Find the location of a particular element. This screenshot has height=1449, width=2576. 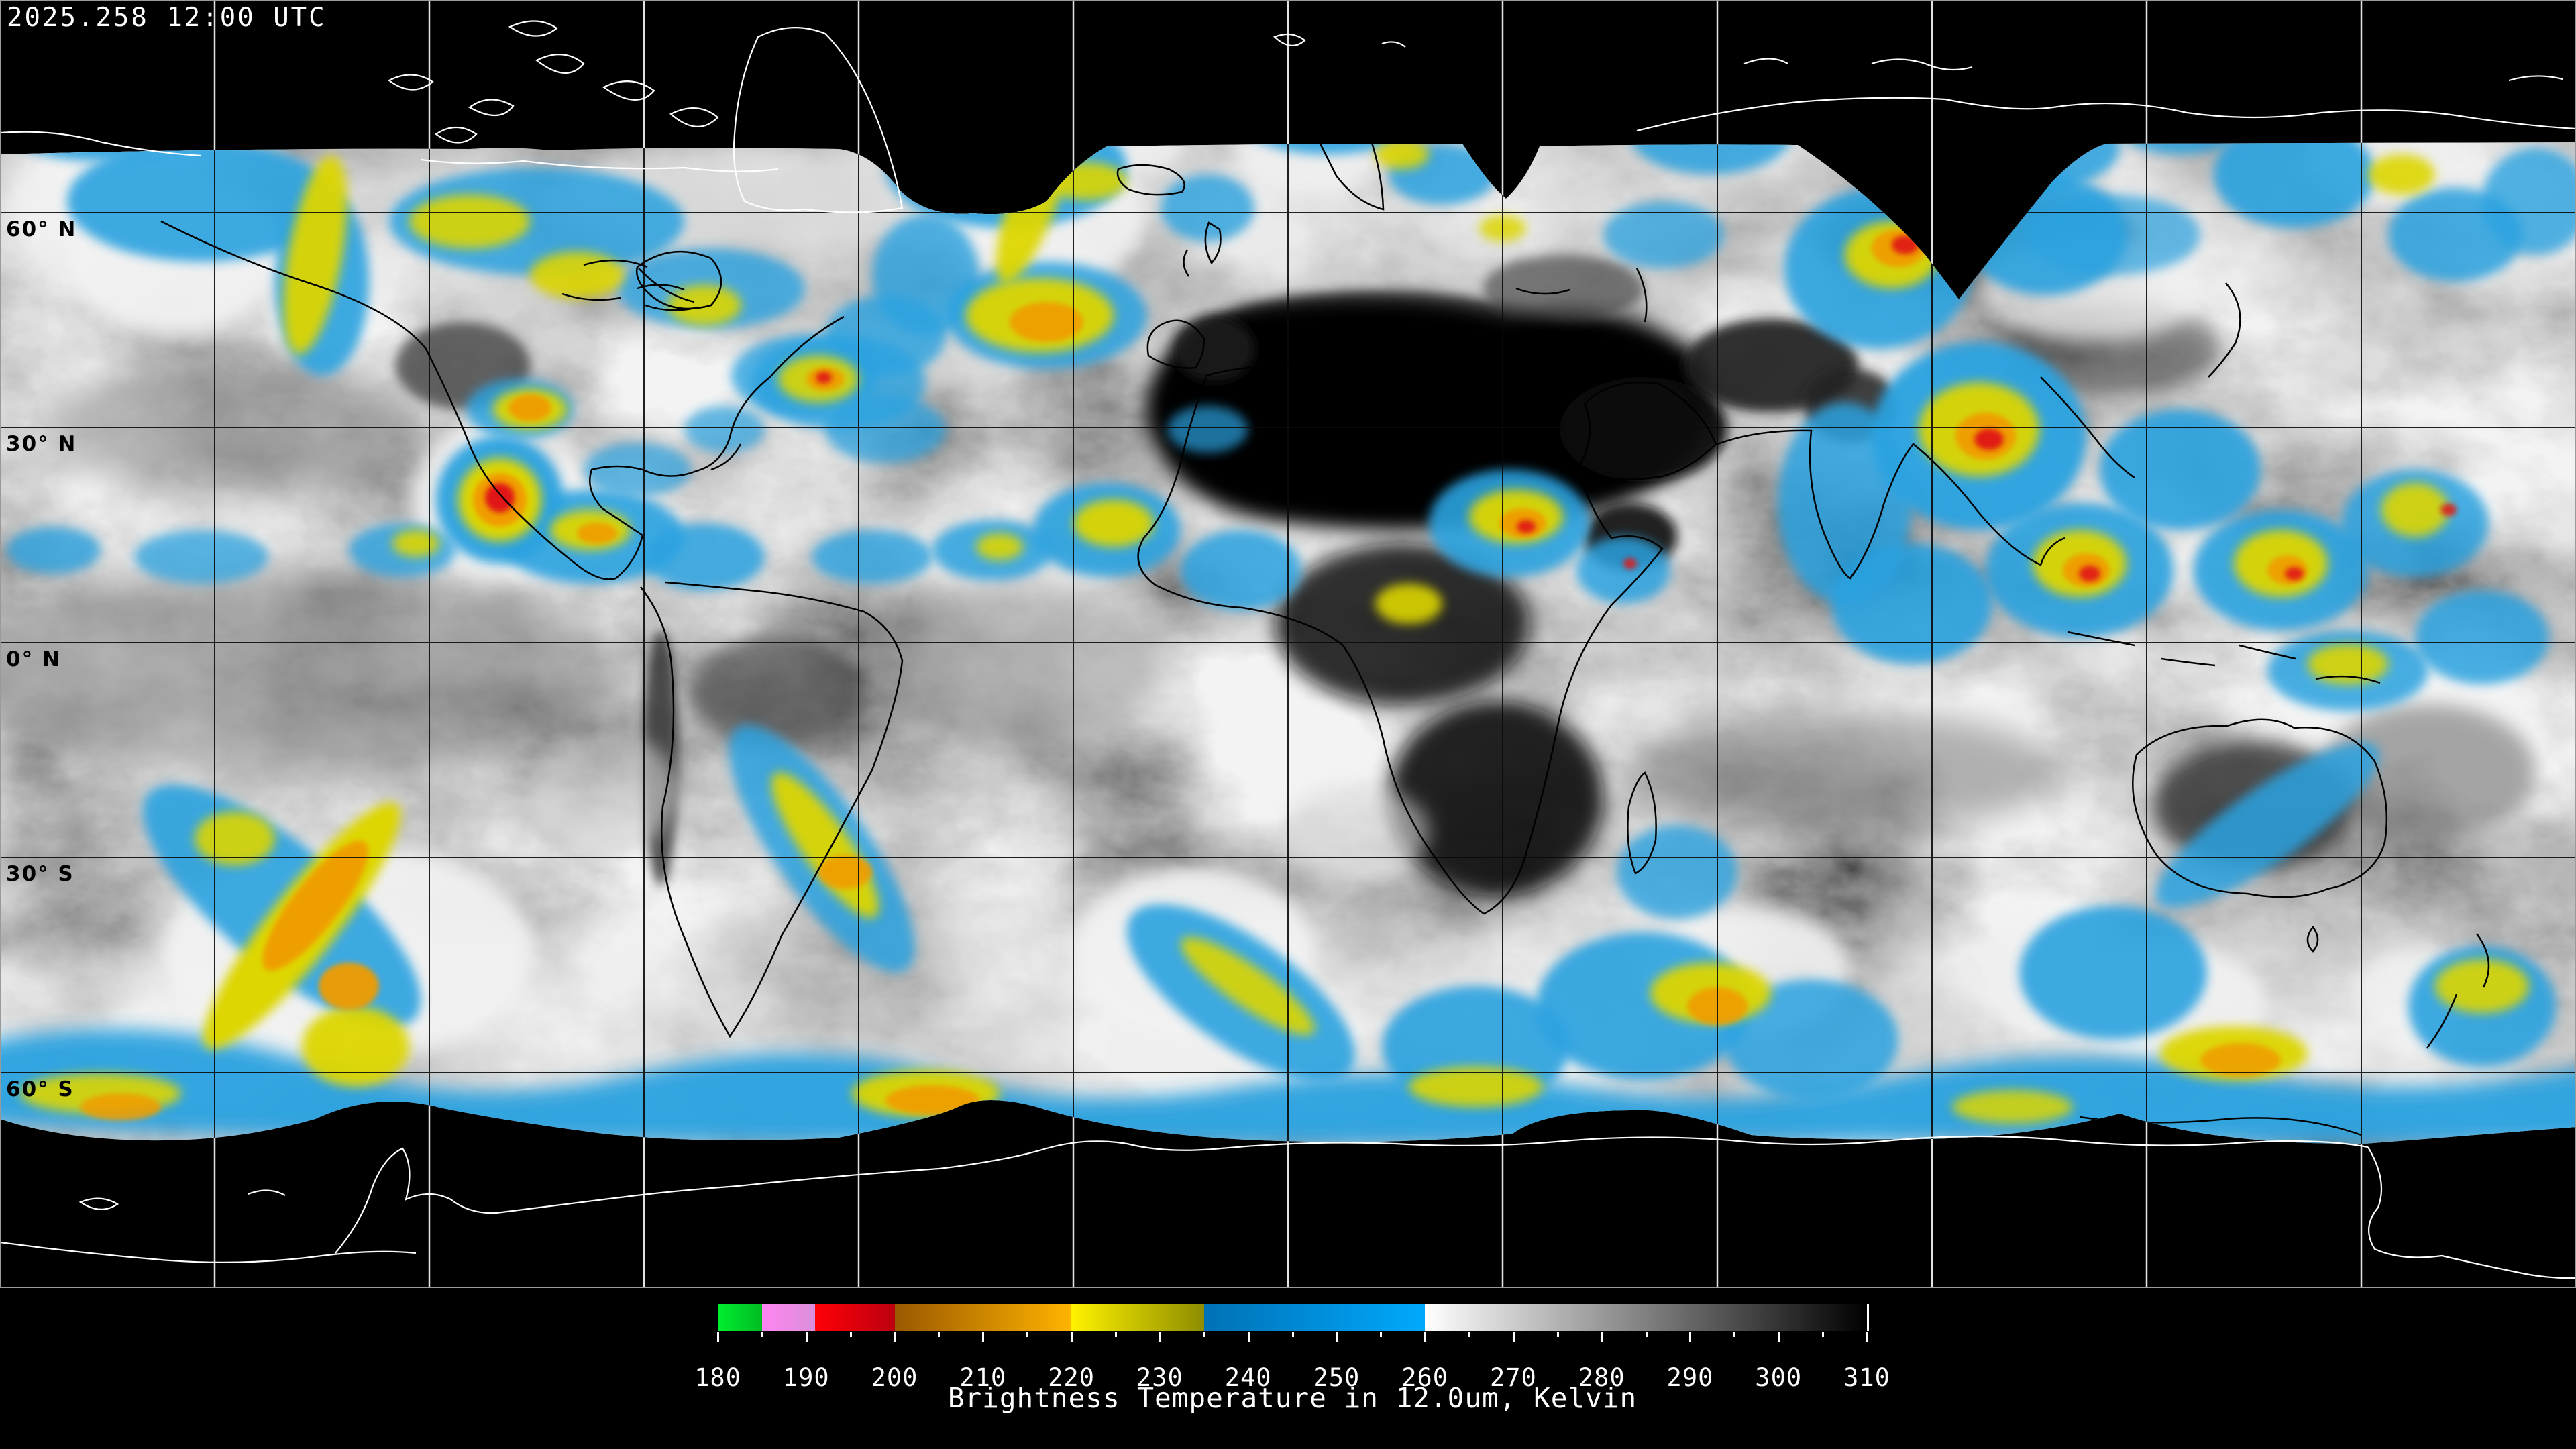

colorbar-tick-label: 190 is located at coordinates (806, 1377).